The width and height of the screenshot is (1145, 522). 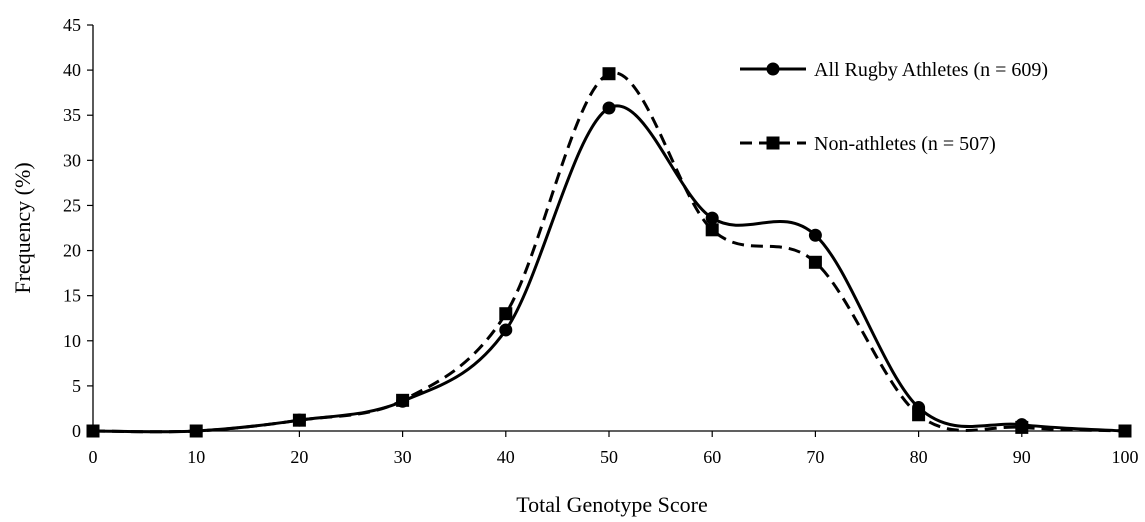 I want to click on x-tick-label: 20, so click(x=299, y=457).